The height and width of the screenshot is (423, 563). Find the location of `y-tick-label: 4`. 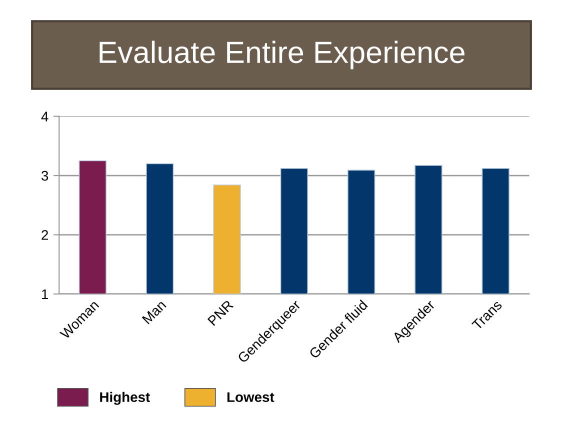

y-tick-label: 4 is located at coordinates (44, 117).